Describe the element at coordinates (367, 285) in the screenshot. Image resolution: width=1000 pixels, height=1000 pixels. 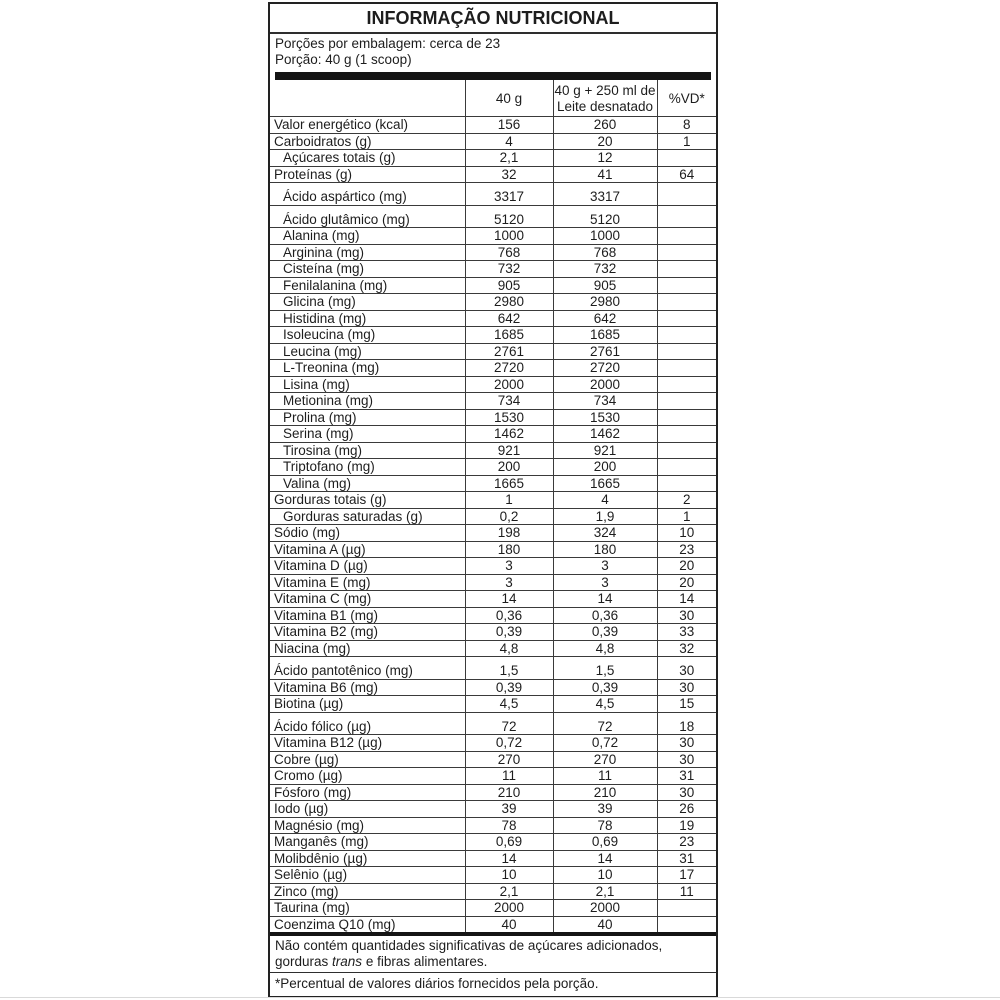
I see `nutrient-name: Fenilalanina (mg)` at that location.